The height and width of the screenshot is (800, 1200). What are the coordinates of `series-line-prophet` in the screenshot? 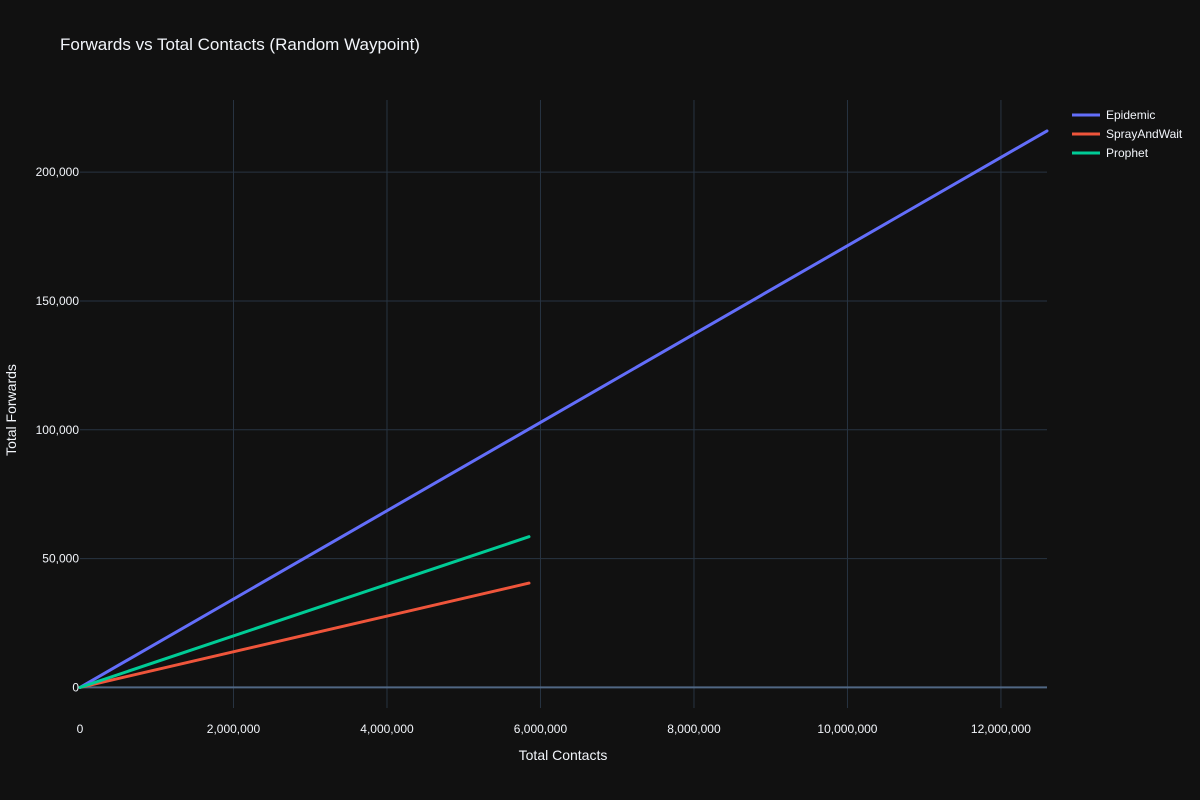 It's located at (304, 612).